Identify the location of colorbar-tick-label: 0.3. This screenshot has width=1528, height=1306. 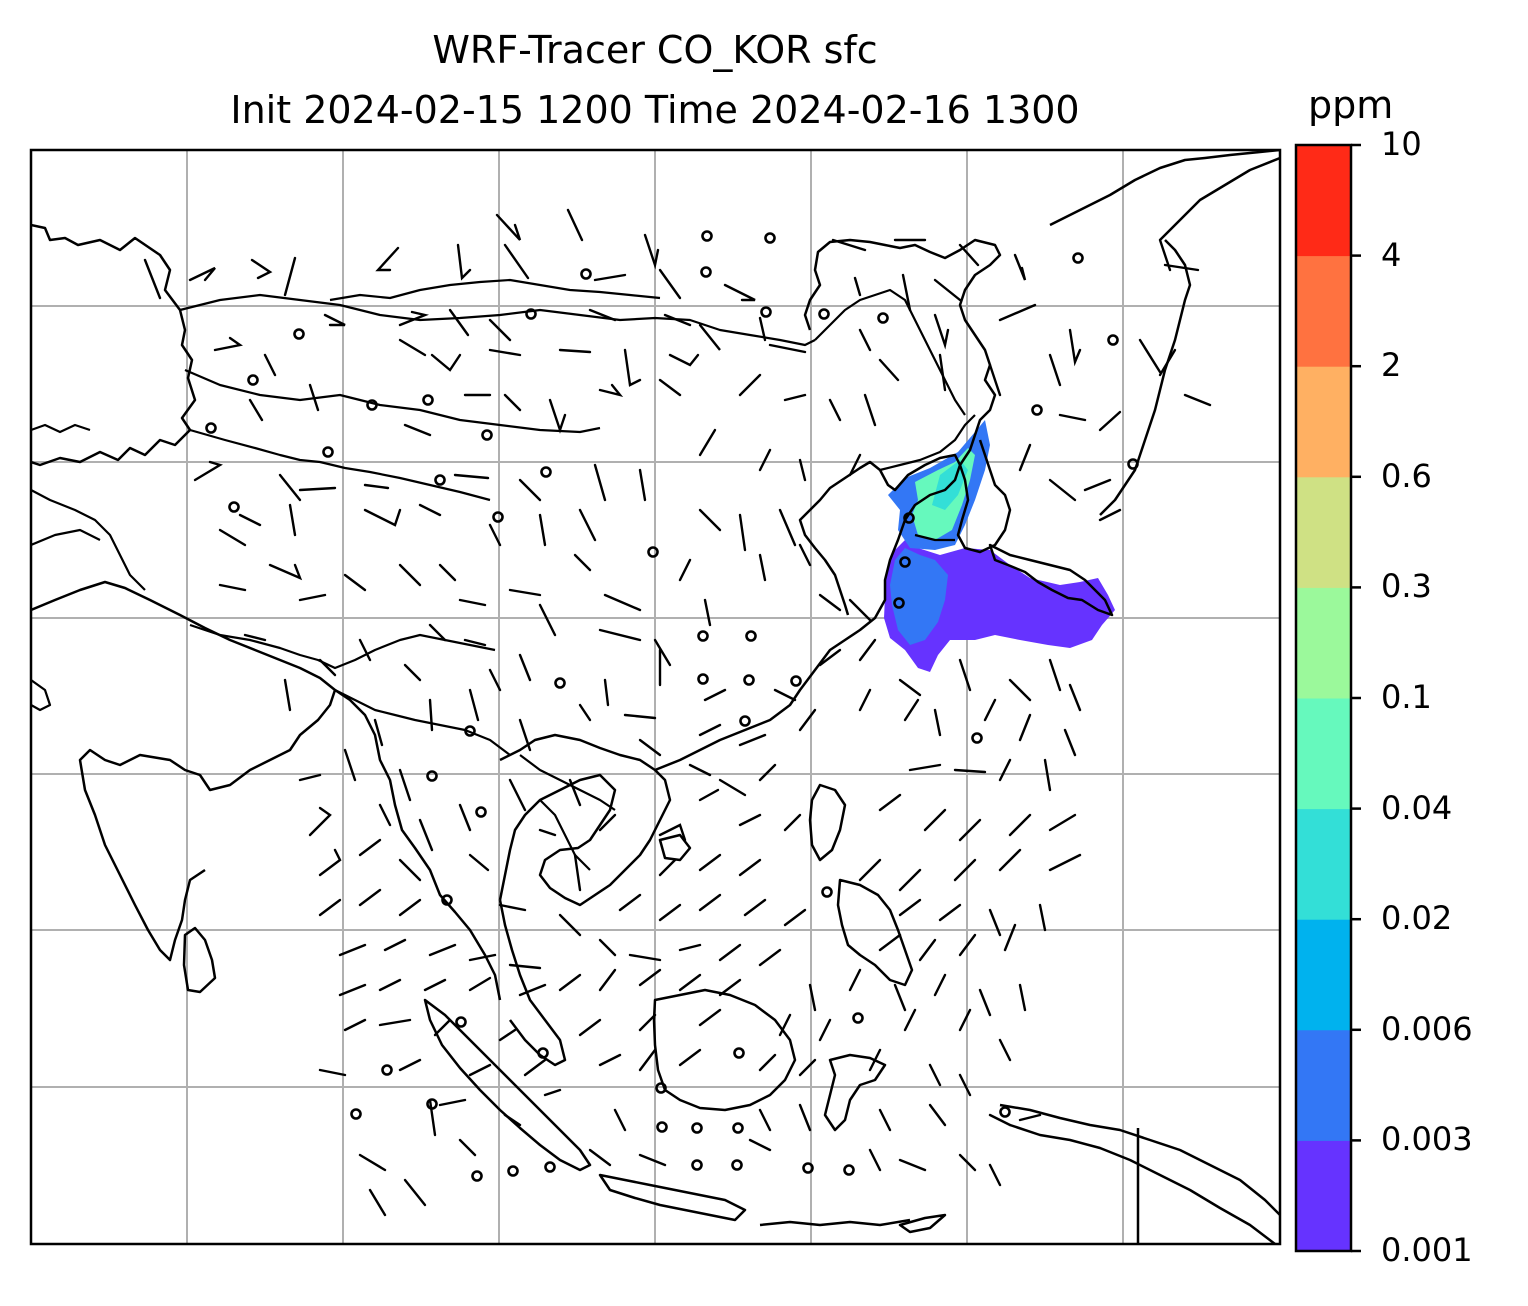
(1406, 586).